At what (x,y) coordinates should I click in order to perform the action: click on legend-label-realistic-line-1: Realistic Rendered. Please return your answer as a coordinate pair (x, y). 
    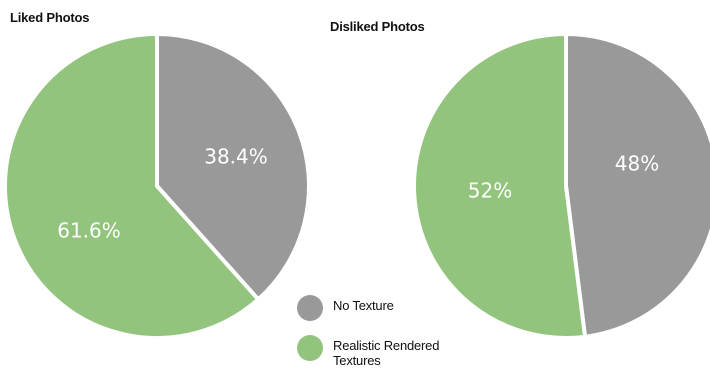
    Looking at the image, I should click on (386, 345).